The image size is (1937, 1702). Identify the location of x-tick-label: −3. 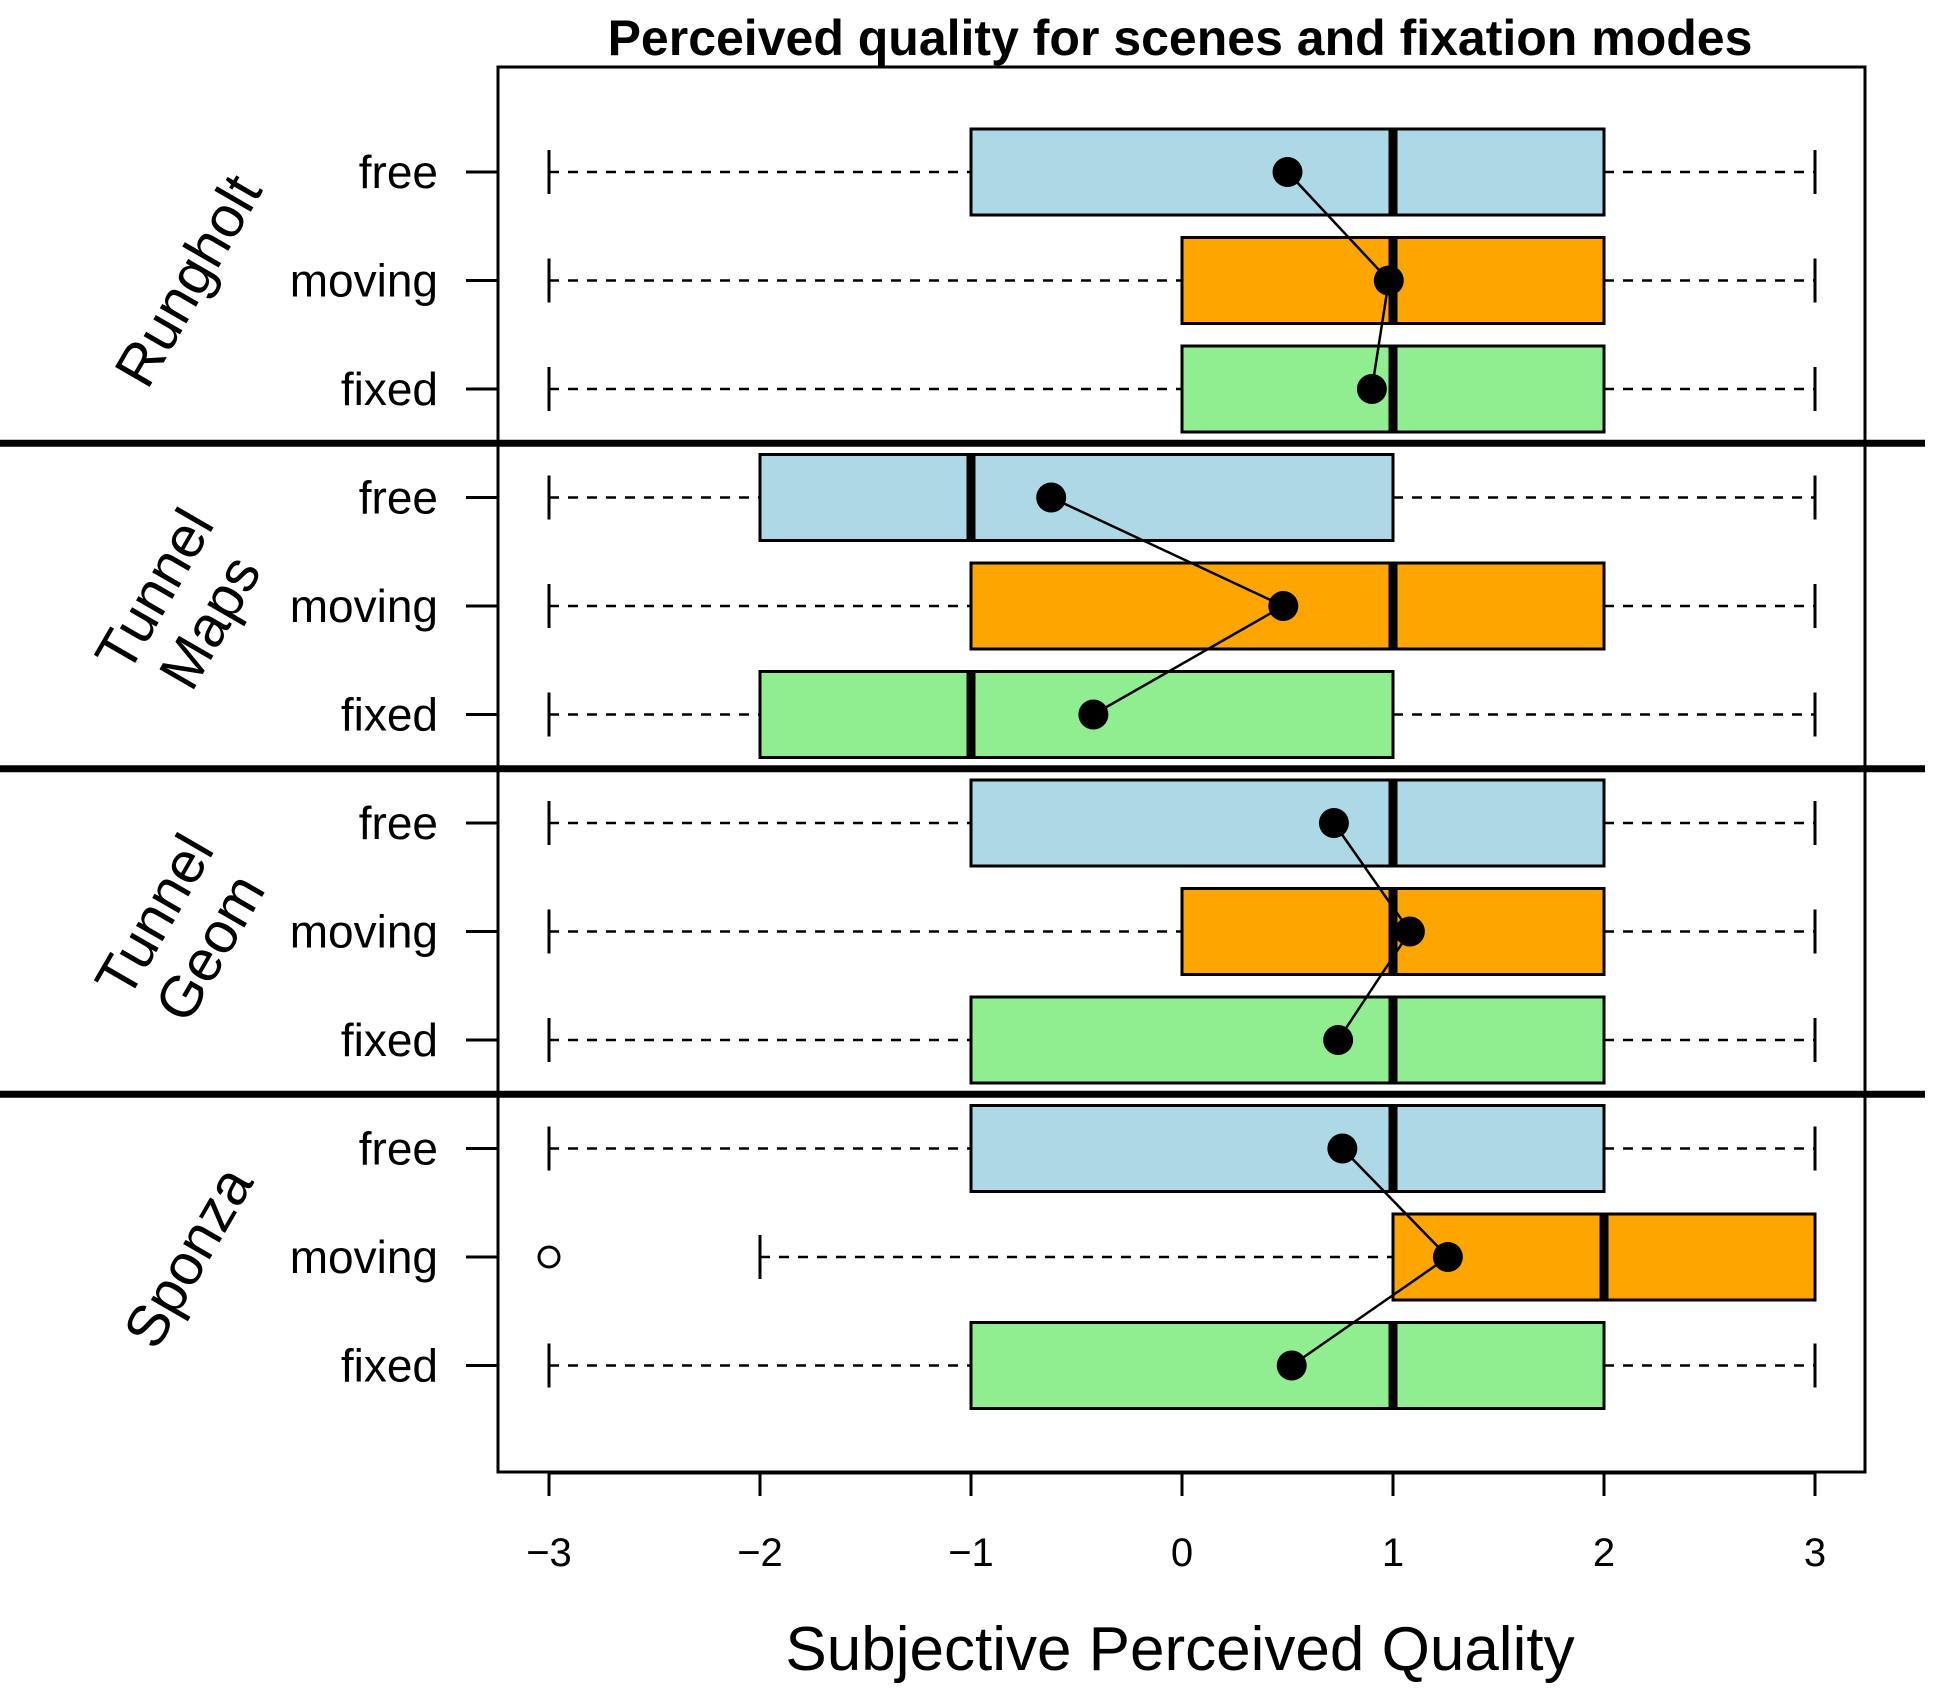
(549, 1553).